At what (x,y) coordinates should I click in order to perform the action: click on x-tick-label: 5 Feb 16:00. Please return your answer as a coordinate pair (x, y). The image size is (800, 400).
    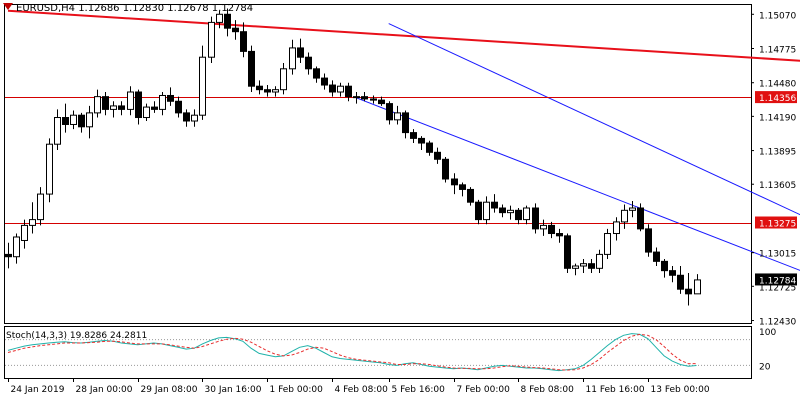
    Looking at the image, I should click on (419, 390).